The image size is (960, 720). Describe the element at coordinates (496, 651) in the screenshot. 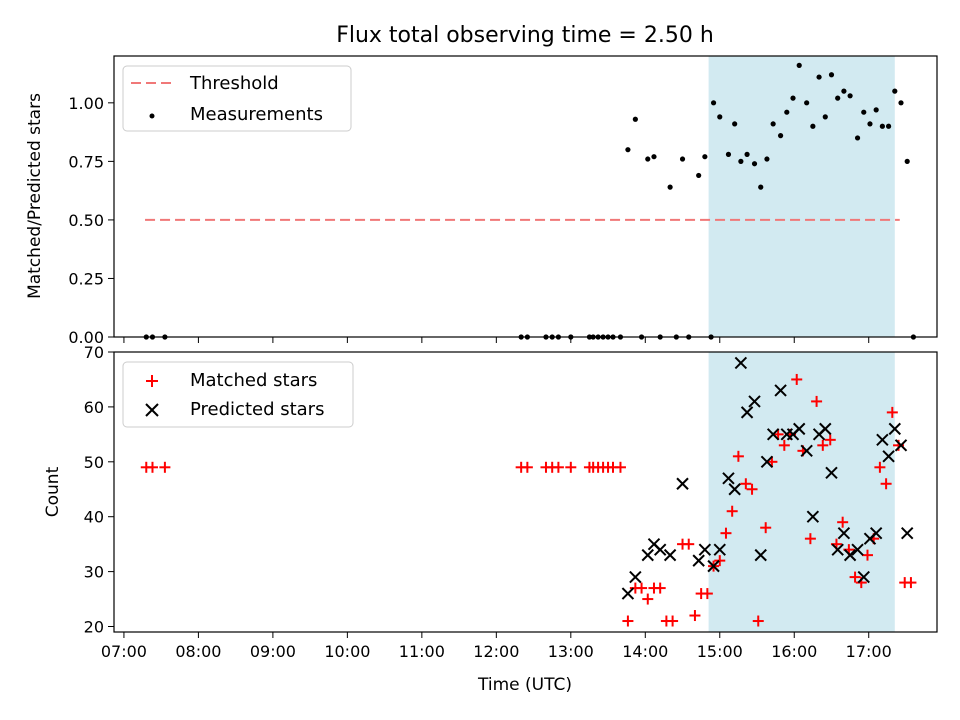

I see `x-tick-label: 12:00` at that location.